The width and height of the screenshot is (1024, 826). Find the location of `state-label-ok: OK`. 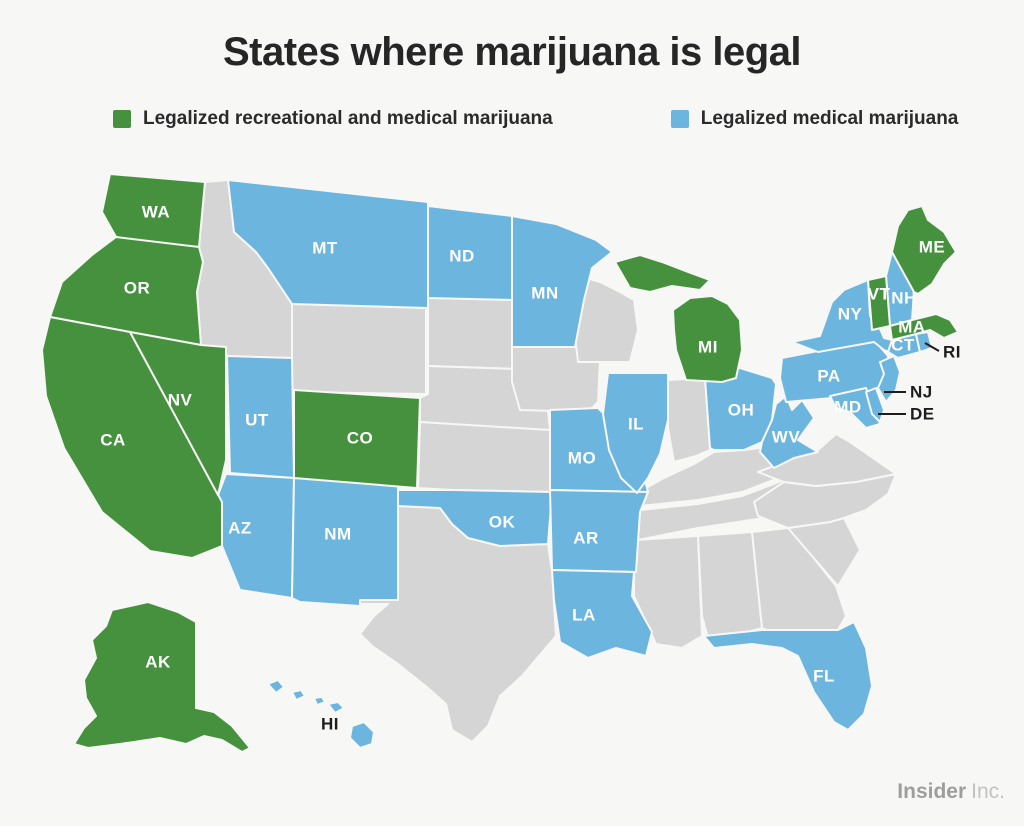

state-label-ok: OK is located at coordinates (502, 522).